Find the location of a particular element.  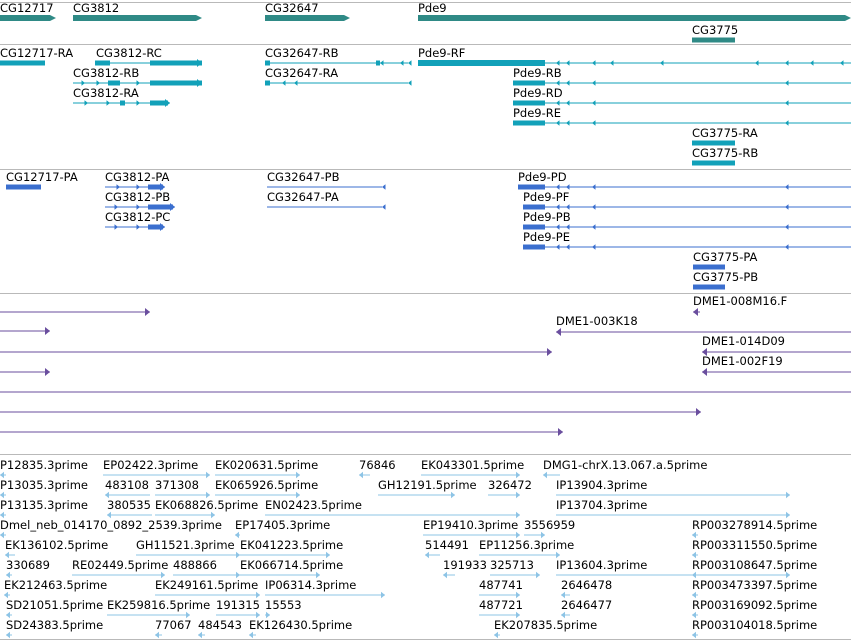

est-label: EN02423.5prime is located at coordinates (313, 505).